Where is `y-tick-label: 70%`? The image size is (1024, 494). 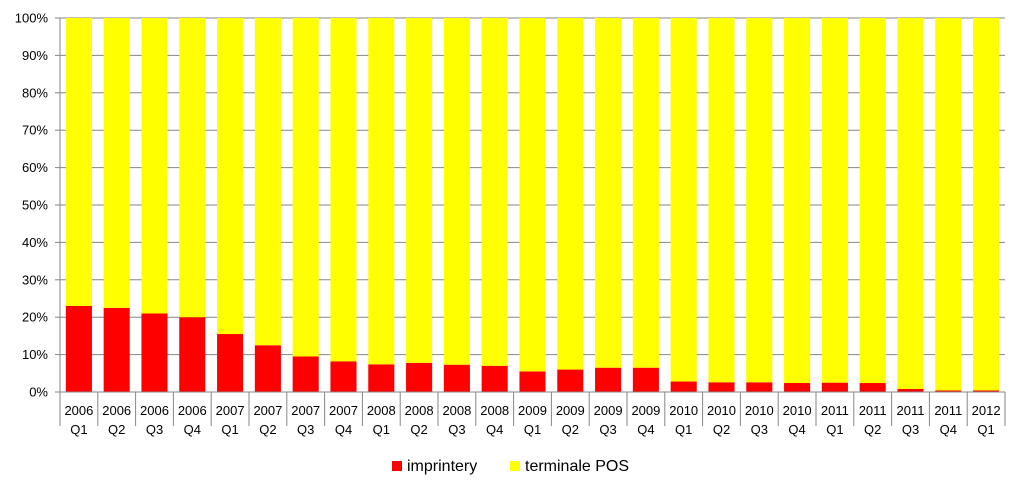 y-tick-label: 70% is located at coordinates (35, 130).